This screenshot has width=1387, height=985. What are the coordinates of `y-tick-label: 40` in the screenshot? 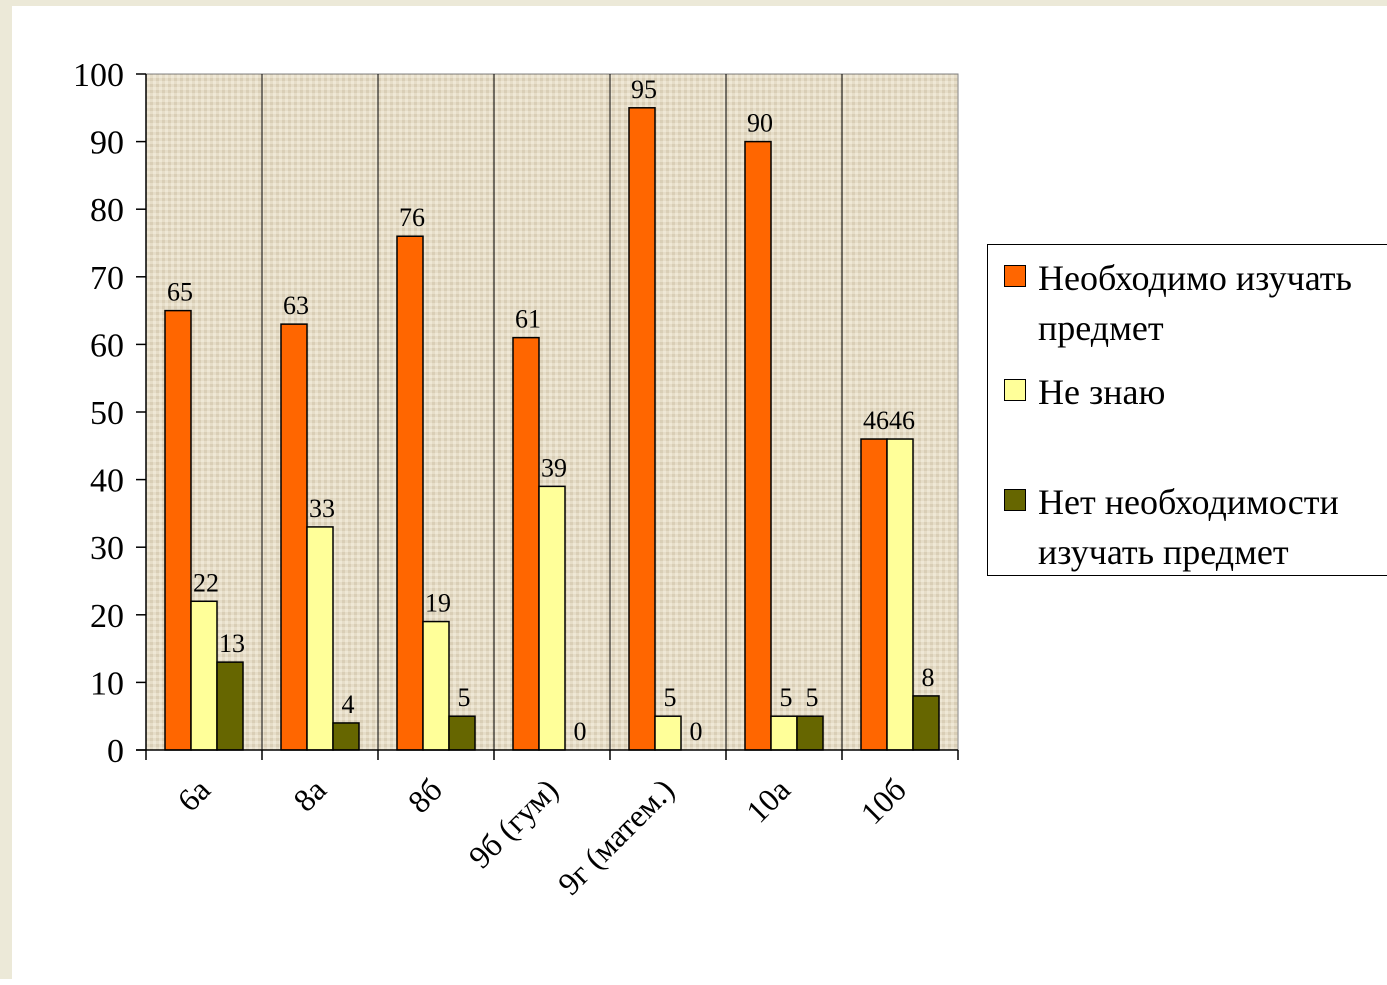 It's located at (107, 481).